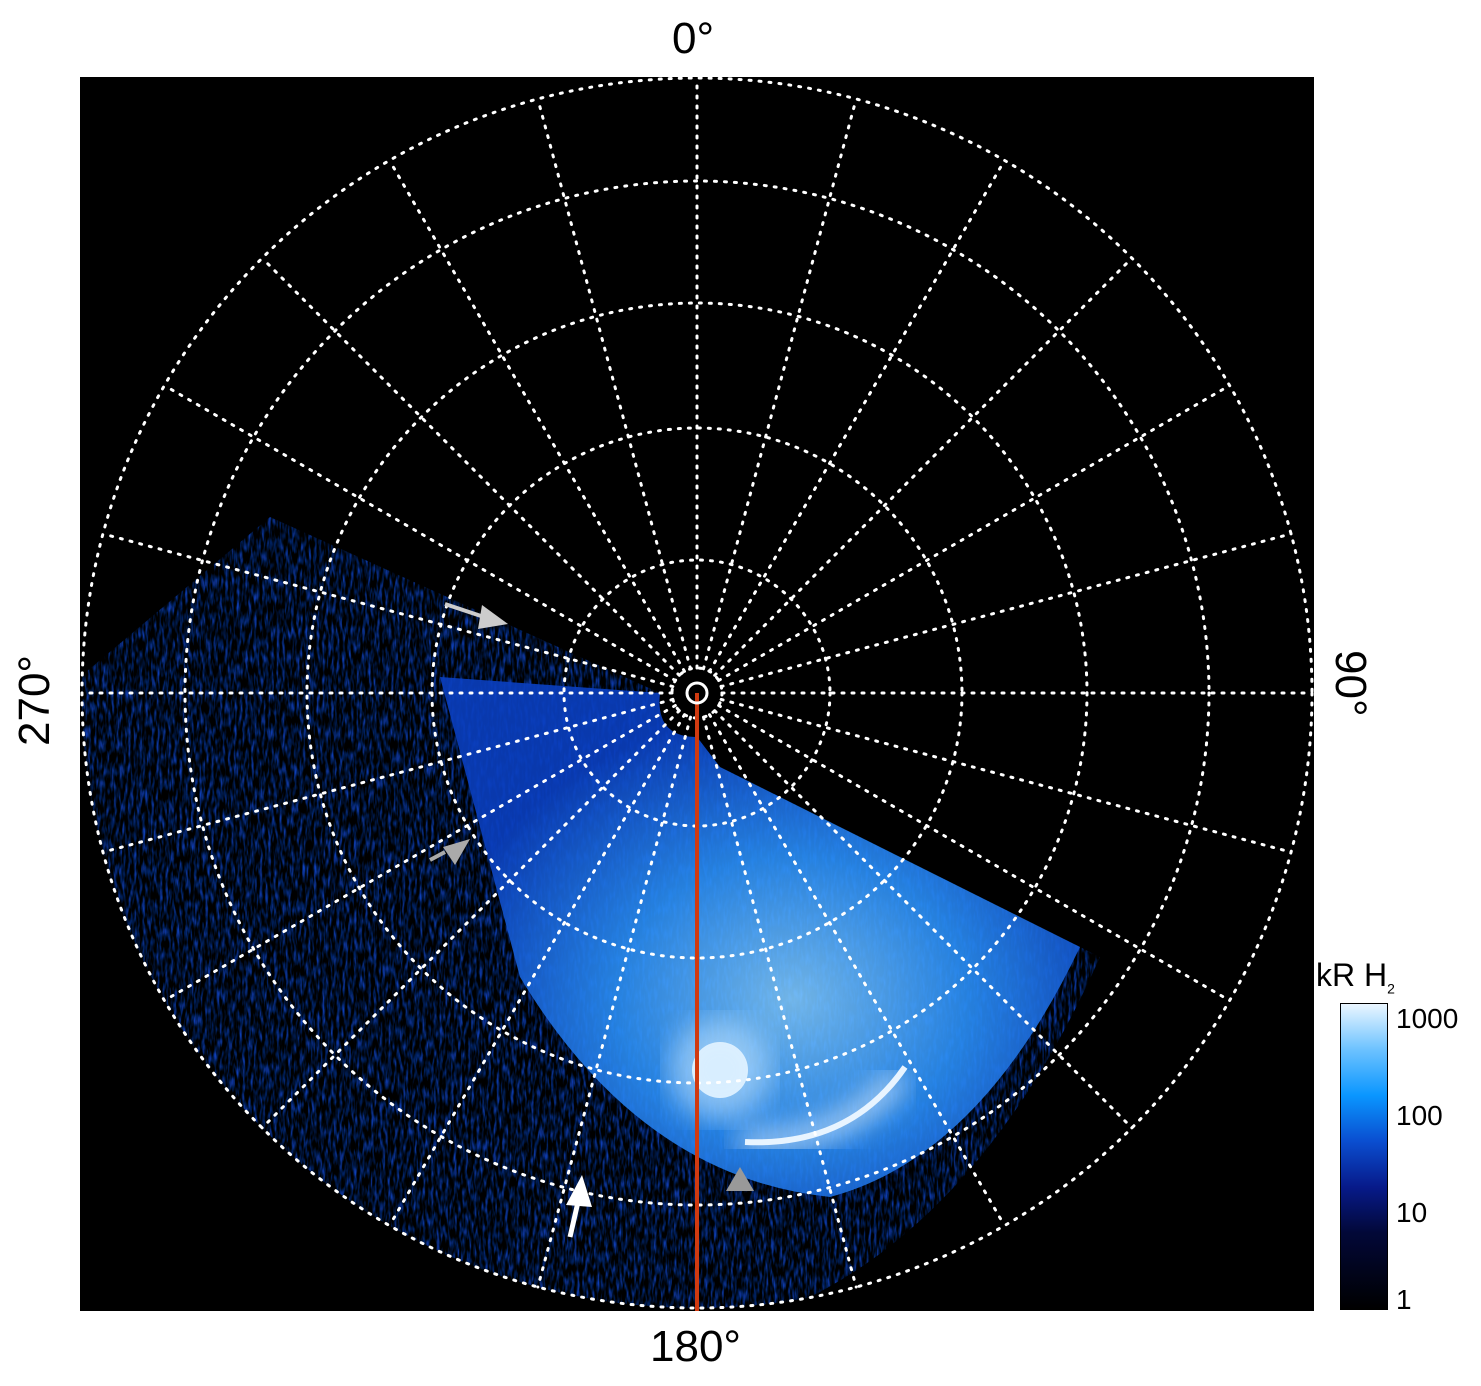 Image resolution: width=1481 pixels, height=1386 pixels. I want to click on annotation-arrows, so click(591, 920).